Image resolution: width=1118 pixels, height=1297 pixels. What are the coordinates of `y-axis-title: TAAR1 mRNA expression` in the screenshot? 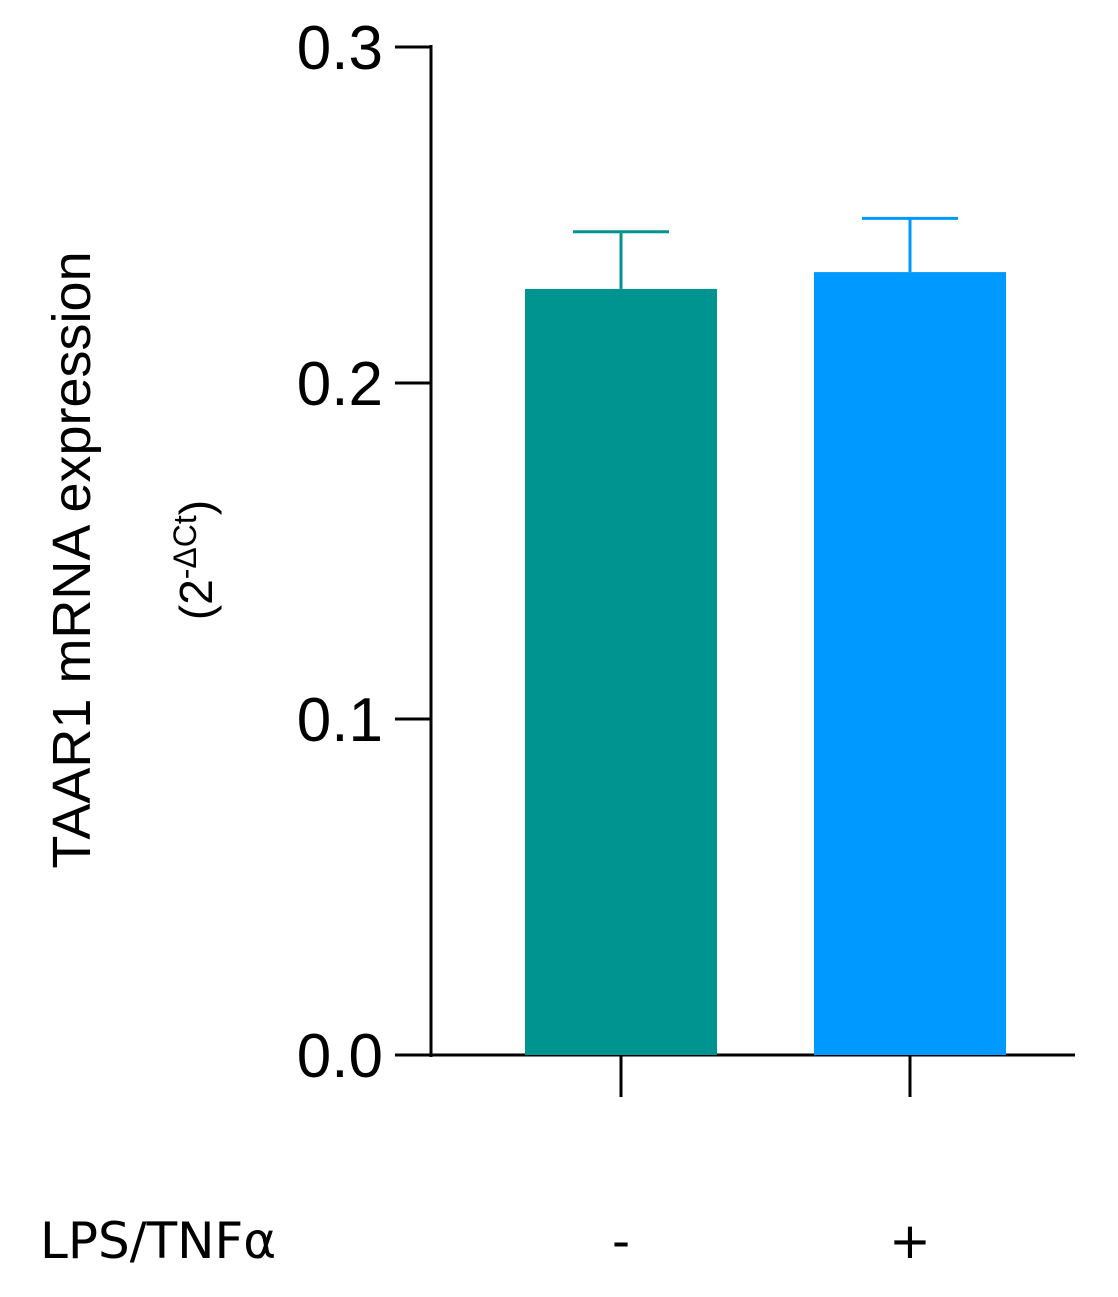 It's located at (72, 559).